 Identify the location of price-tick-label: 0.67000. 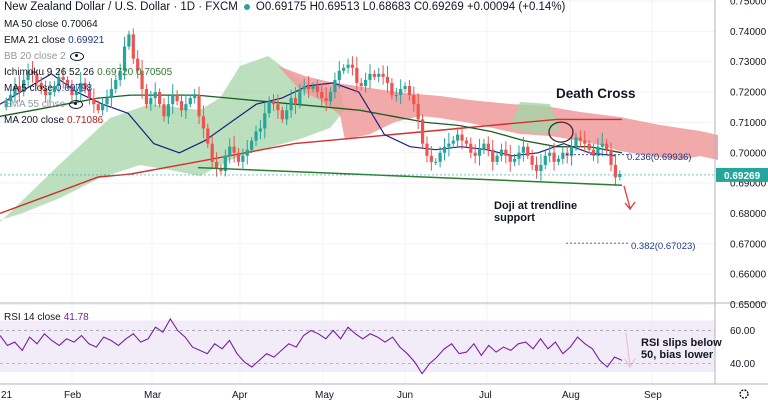
(748, 244).